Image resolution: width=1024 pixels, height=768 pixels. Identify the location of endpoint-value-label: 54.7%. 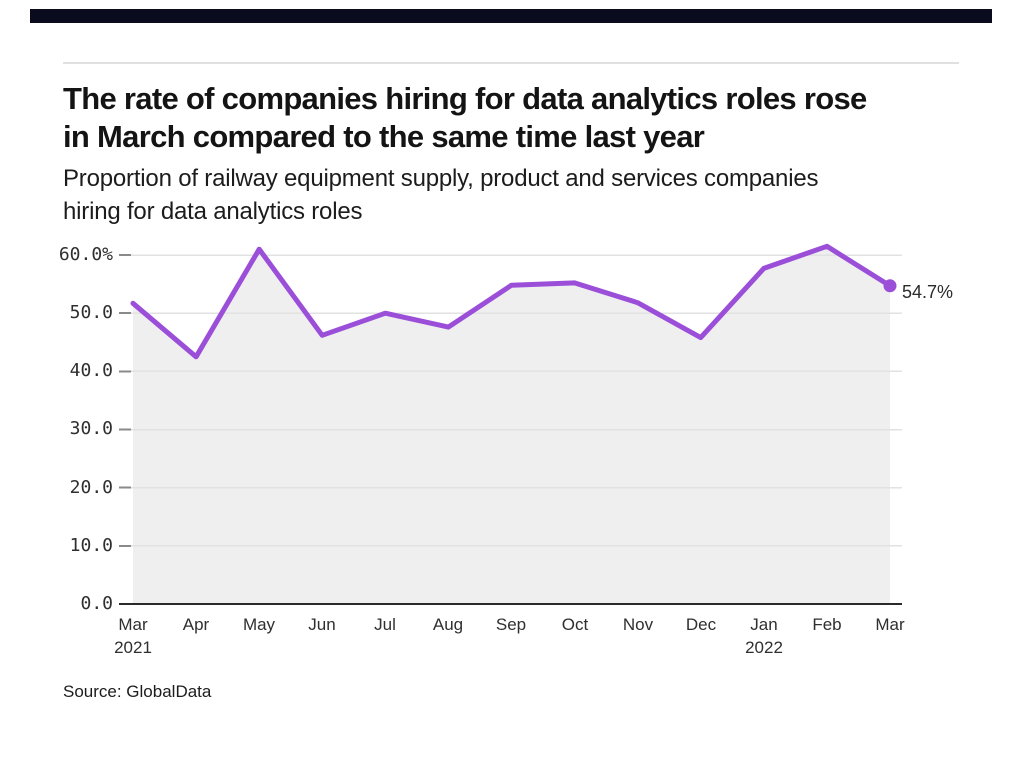
(928, 292).